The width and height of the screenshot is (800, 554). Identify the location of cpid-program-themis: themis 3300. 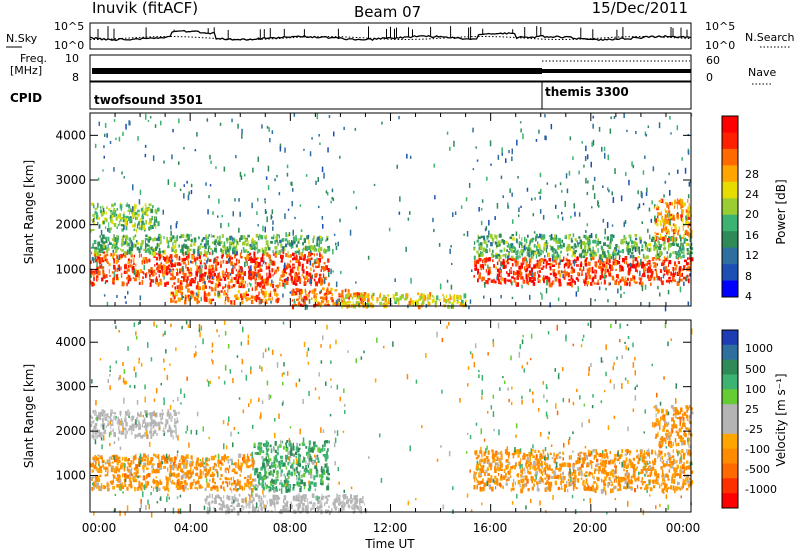
(587, 92).